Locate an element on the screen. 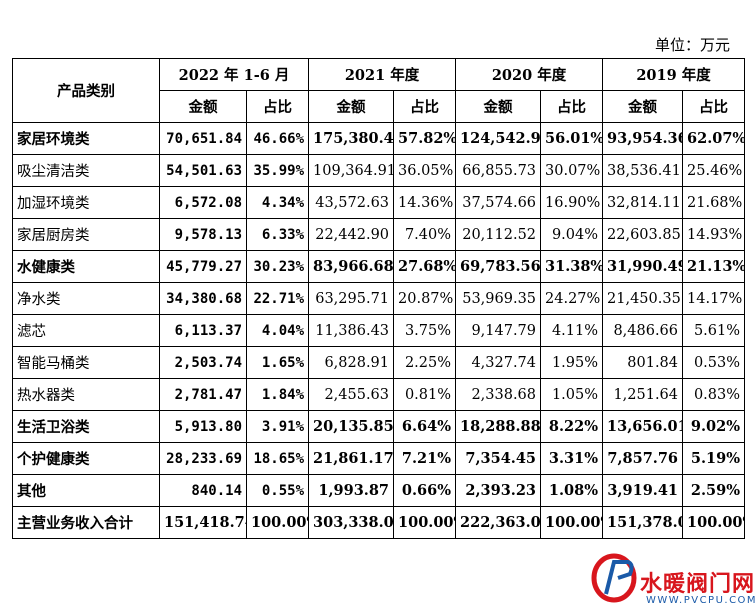 The height and width of the screenshot is (615, 756). ratio-cell: 0.55% is located at coordinates (277, 490).